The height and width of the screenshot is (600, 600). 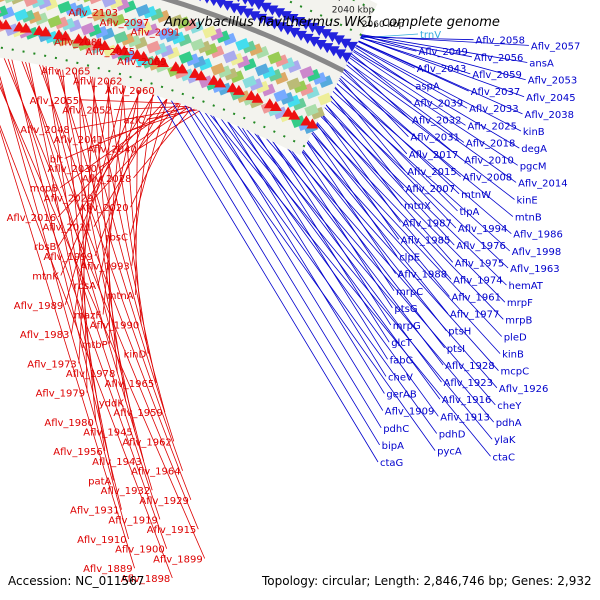 What do you see at coordinates (470, 212) in the screenshot?
I see `right-gene-label: tlpA` at bounding box center [470, 212].